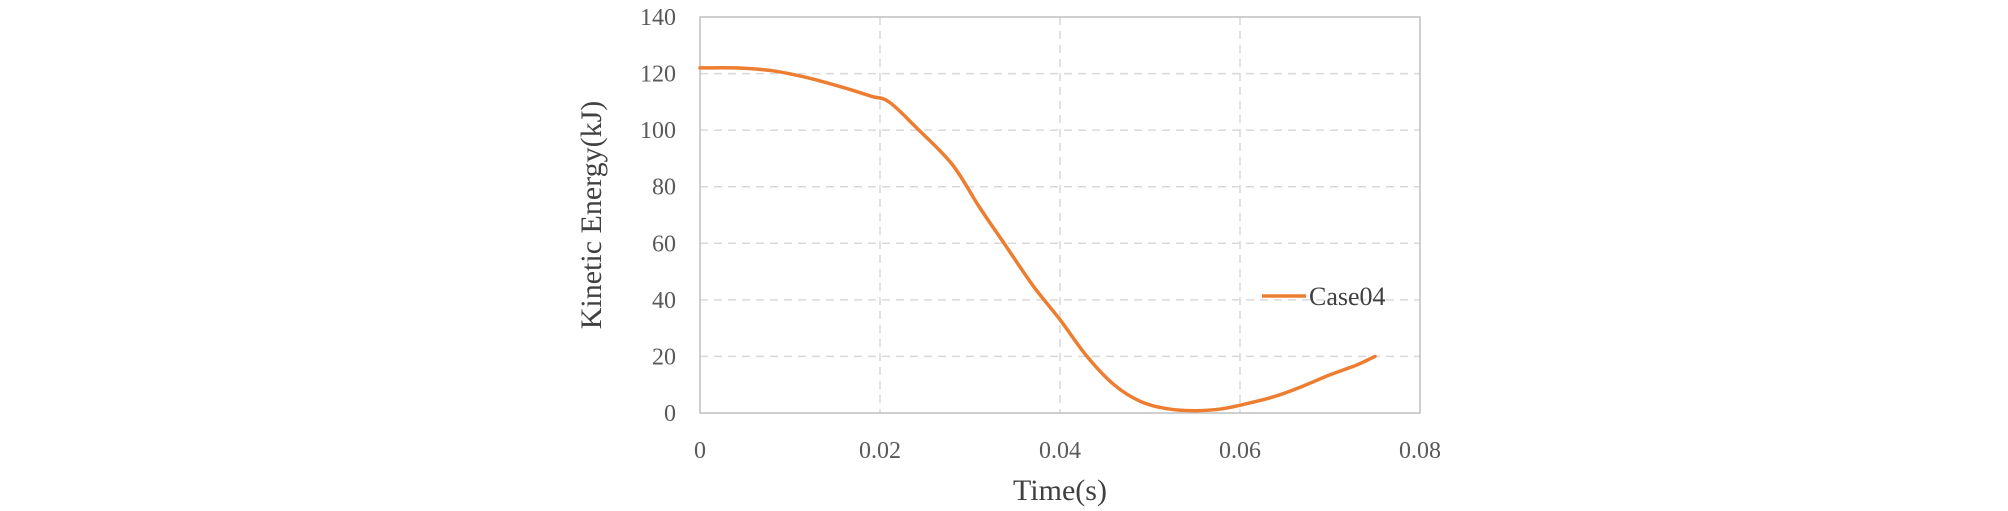 This screenshot has height=511, width=2008. I want to click on legend: Case04, so click(1324, 296).